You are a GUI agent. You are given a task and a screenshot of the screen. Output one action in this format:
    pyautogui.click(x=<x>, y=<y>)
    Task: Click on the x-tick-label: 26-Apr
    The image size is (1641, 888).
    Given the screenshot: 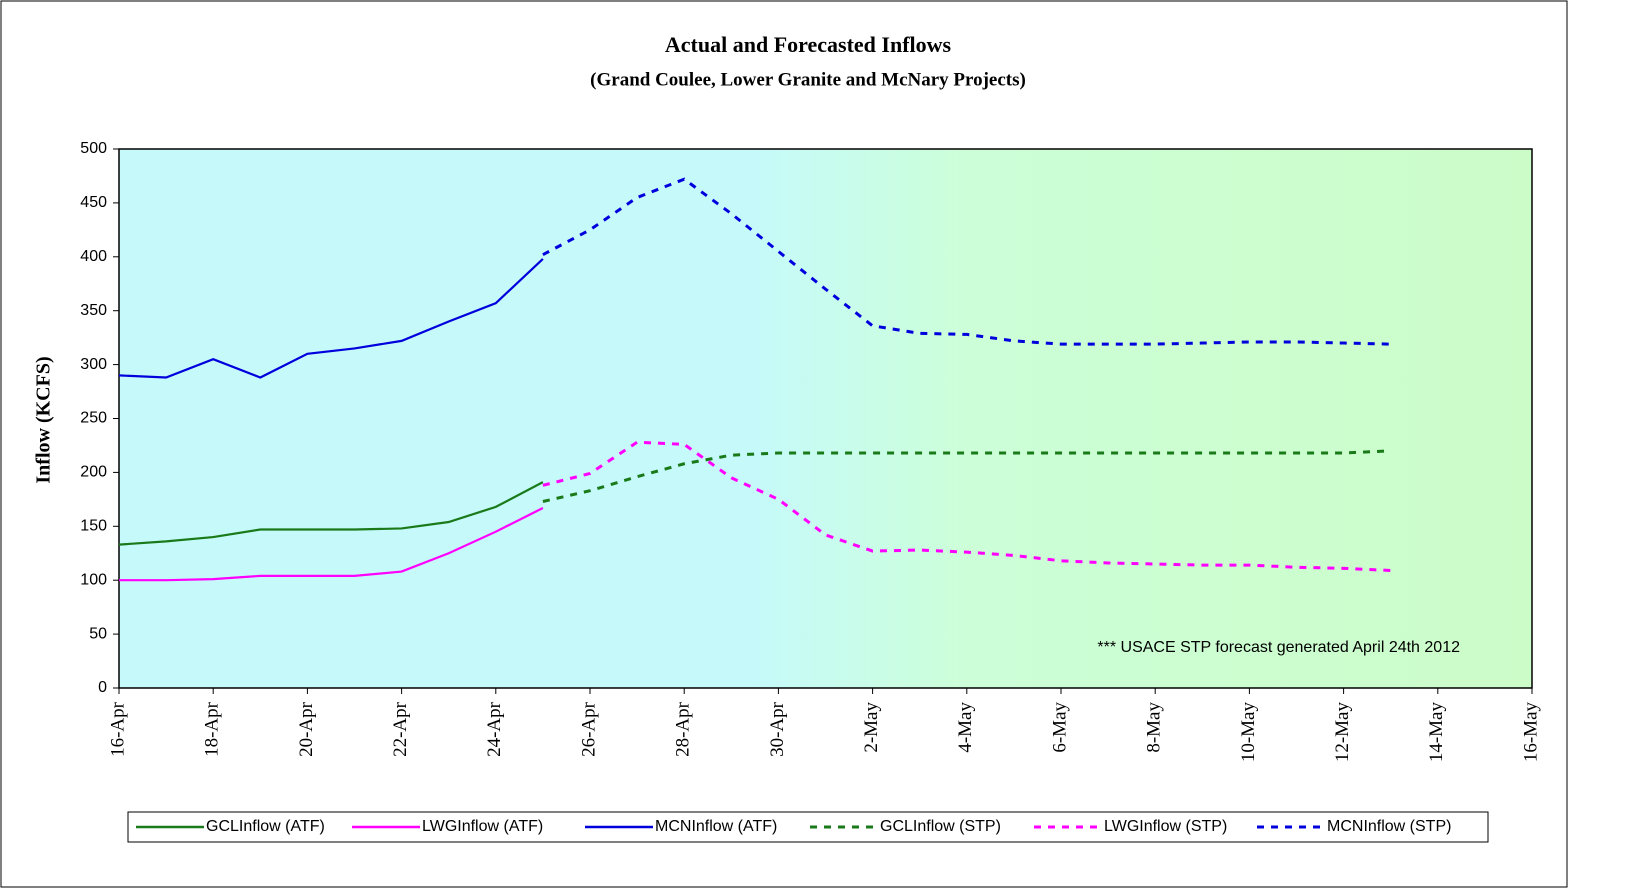 What is the action you would take?
    pyautogui.click(x=588, y=729)
    